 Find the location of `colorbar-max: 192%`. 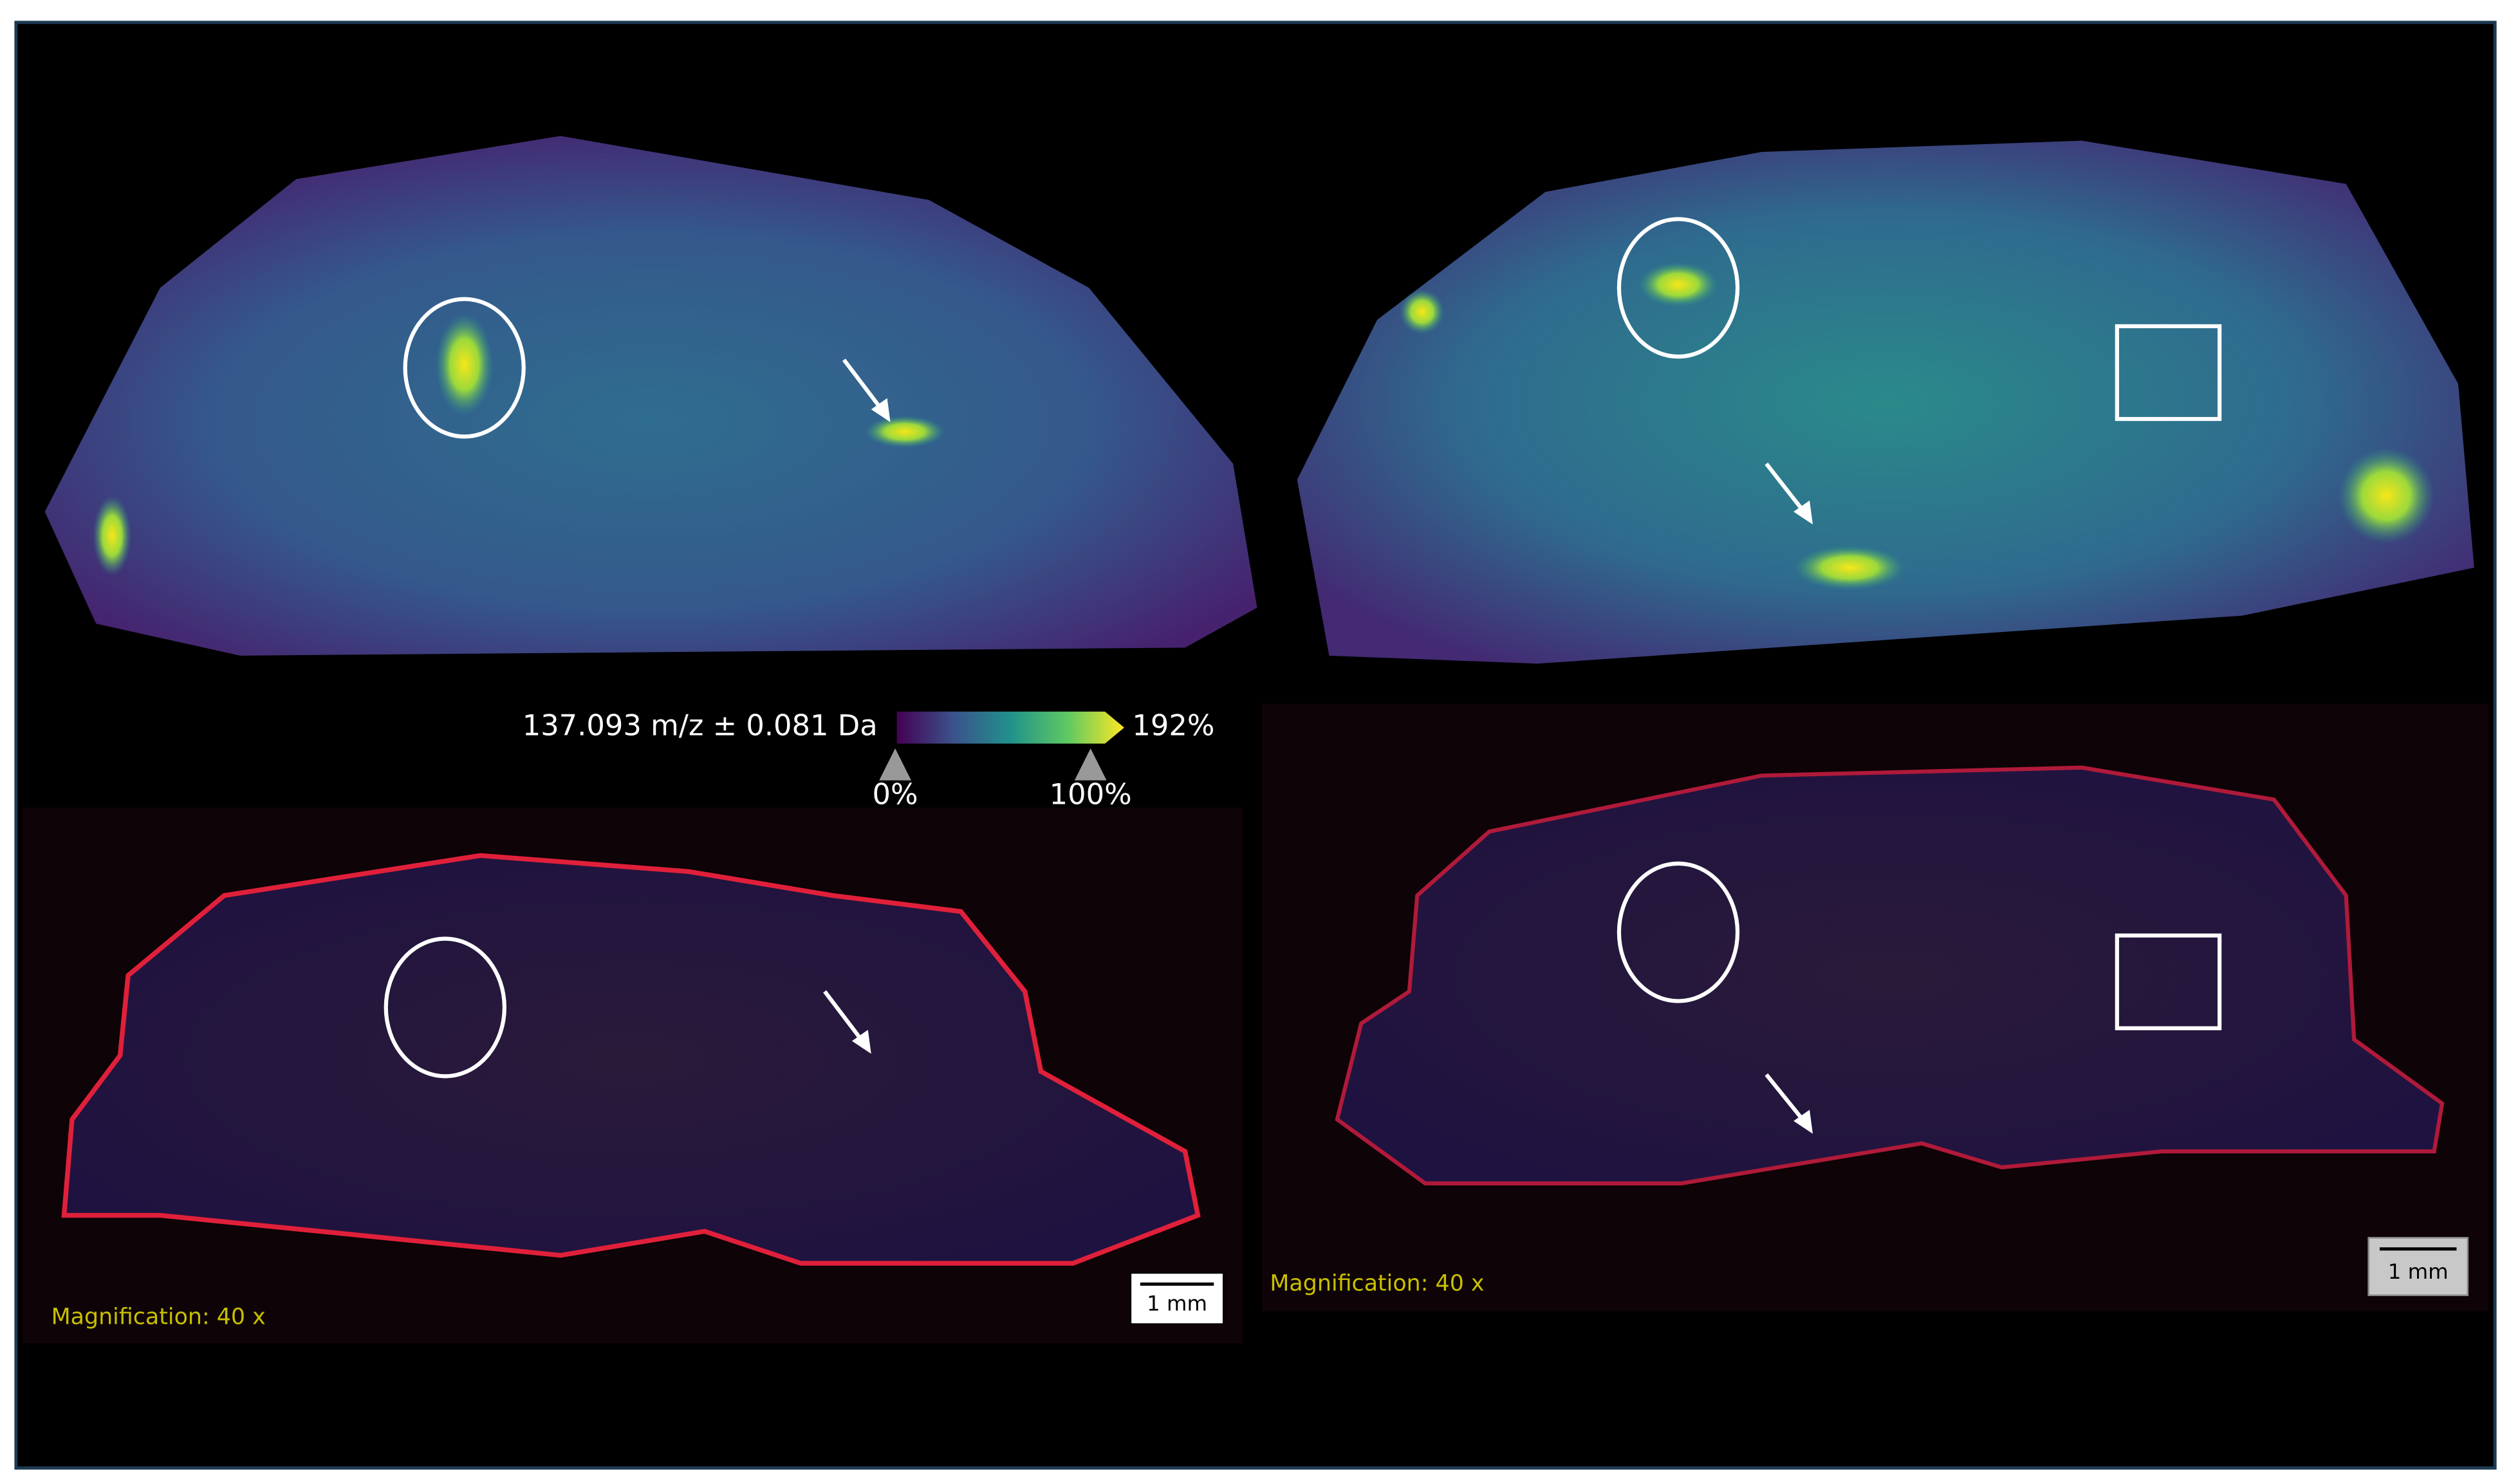

colorbar-max: 192% is located at coordinates (1173, 726).